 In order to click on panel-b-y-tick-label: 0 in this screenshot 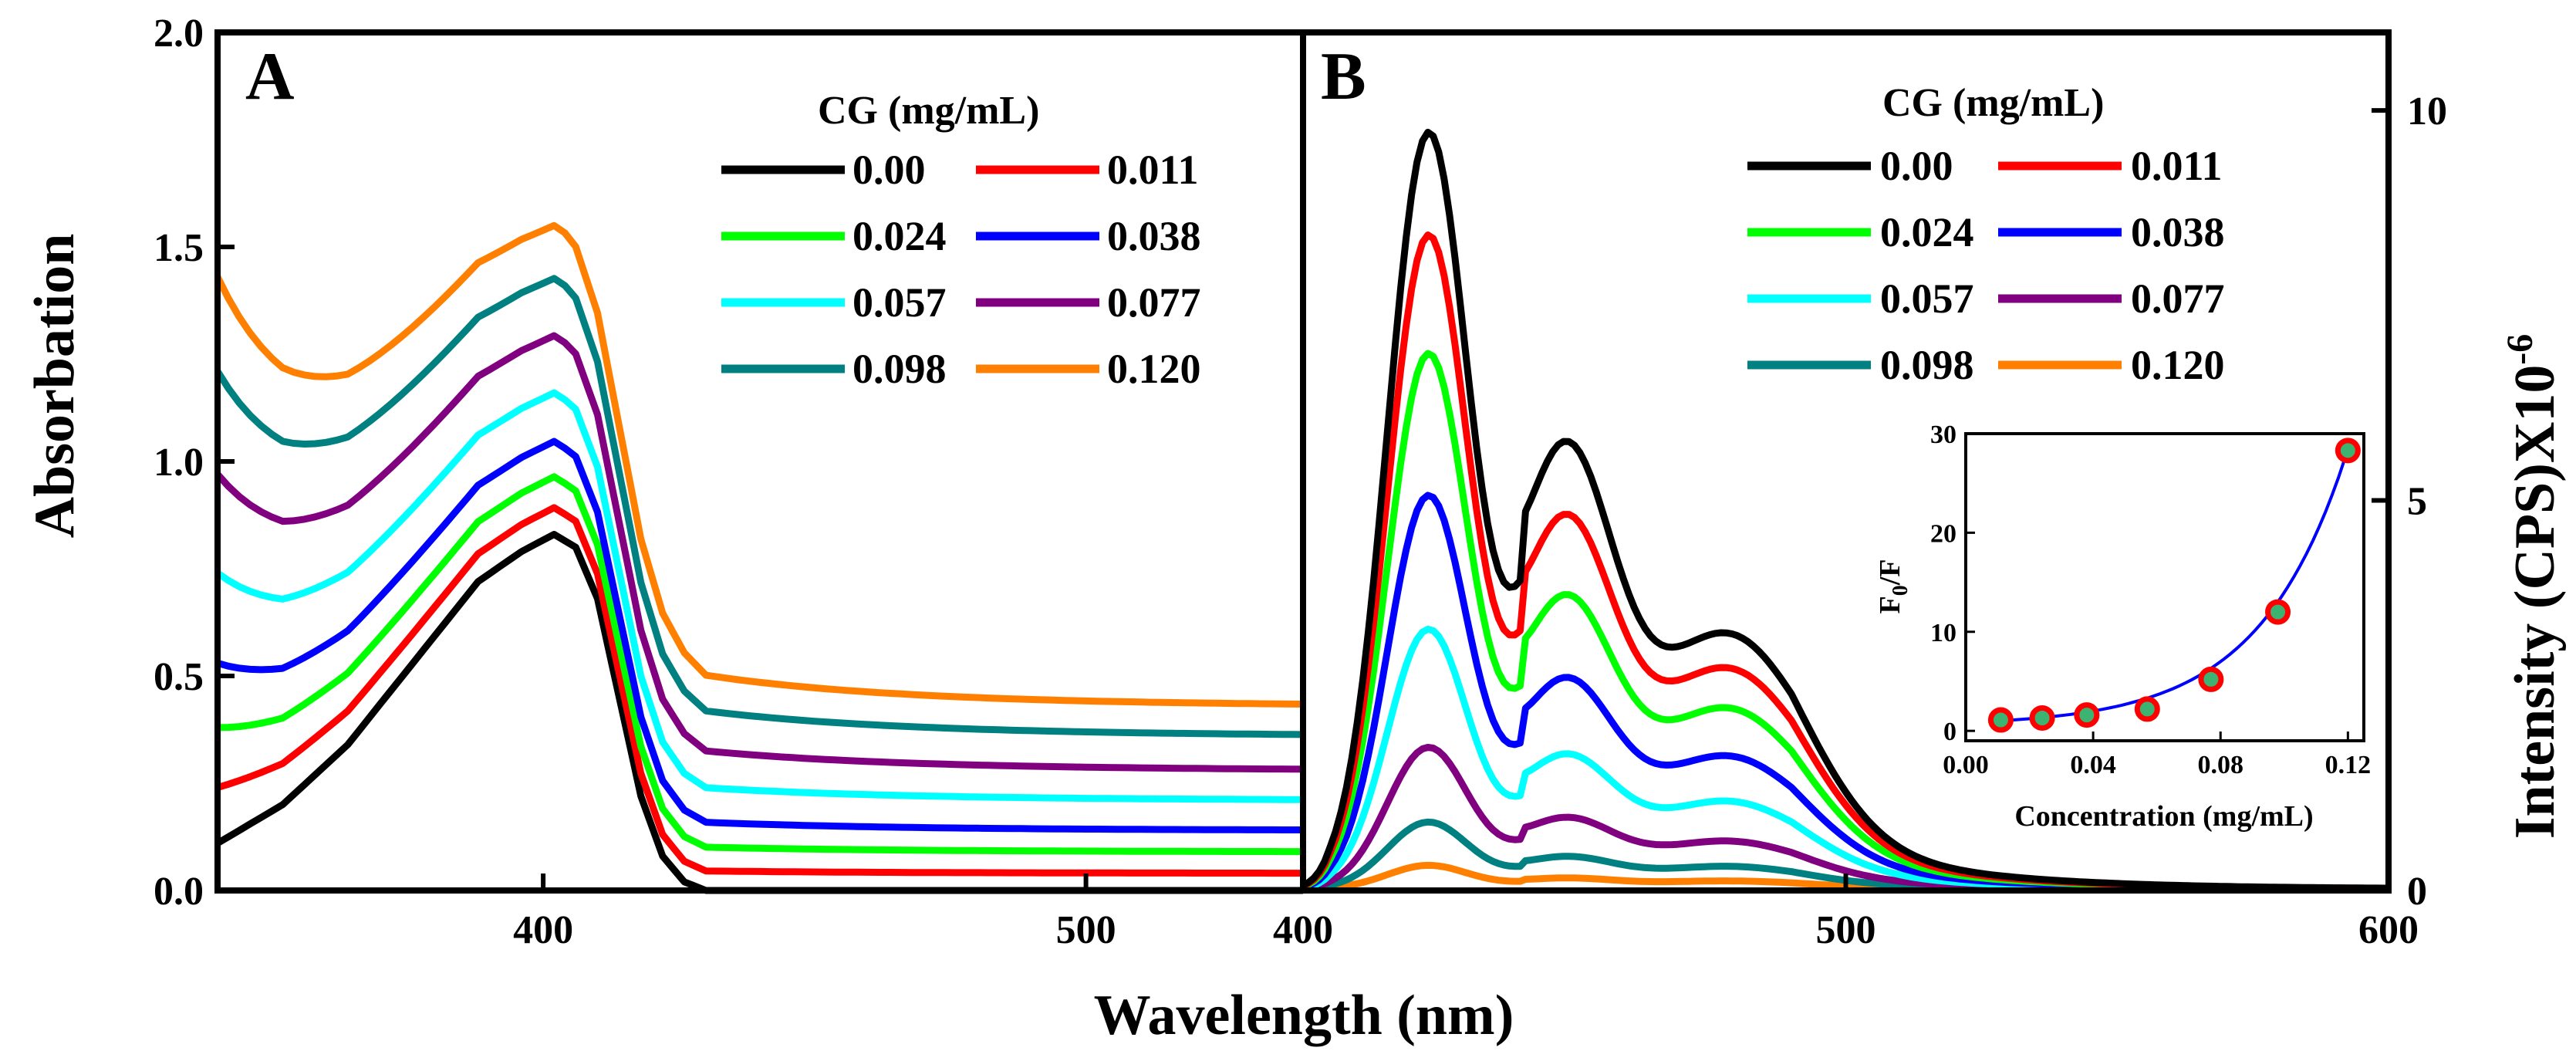, I will do `click(2417, 892)`.